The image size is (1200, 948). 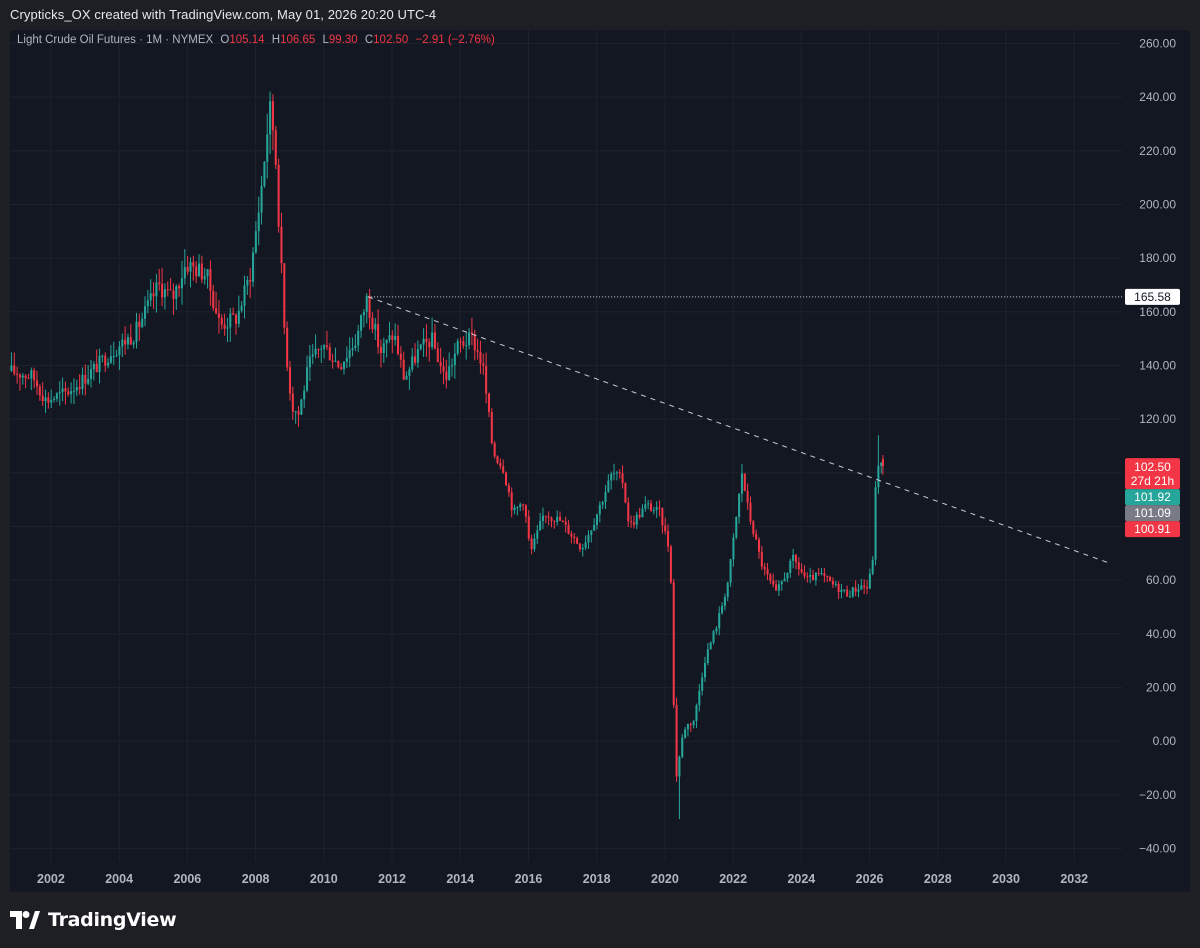 What do you see at coordinates (115, 40) in the screenshot?
I see `symbol-name: Light Crude Oil Futures · 1M · NYMEX` at bounding box center [115, 40].